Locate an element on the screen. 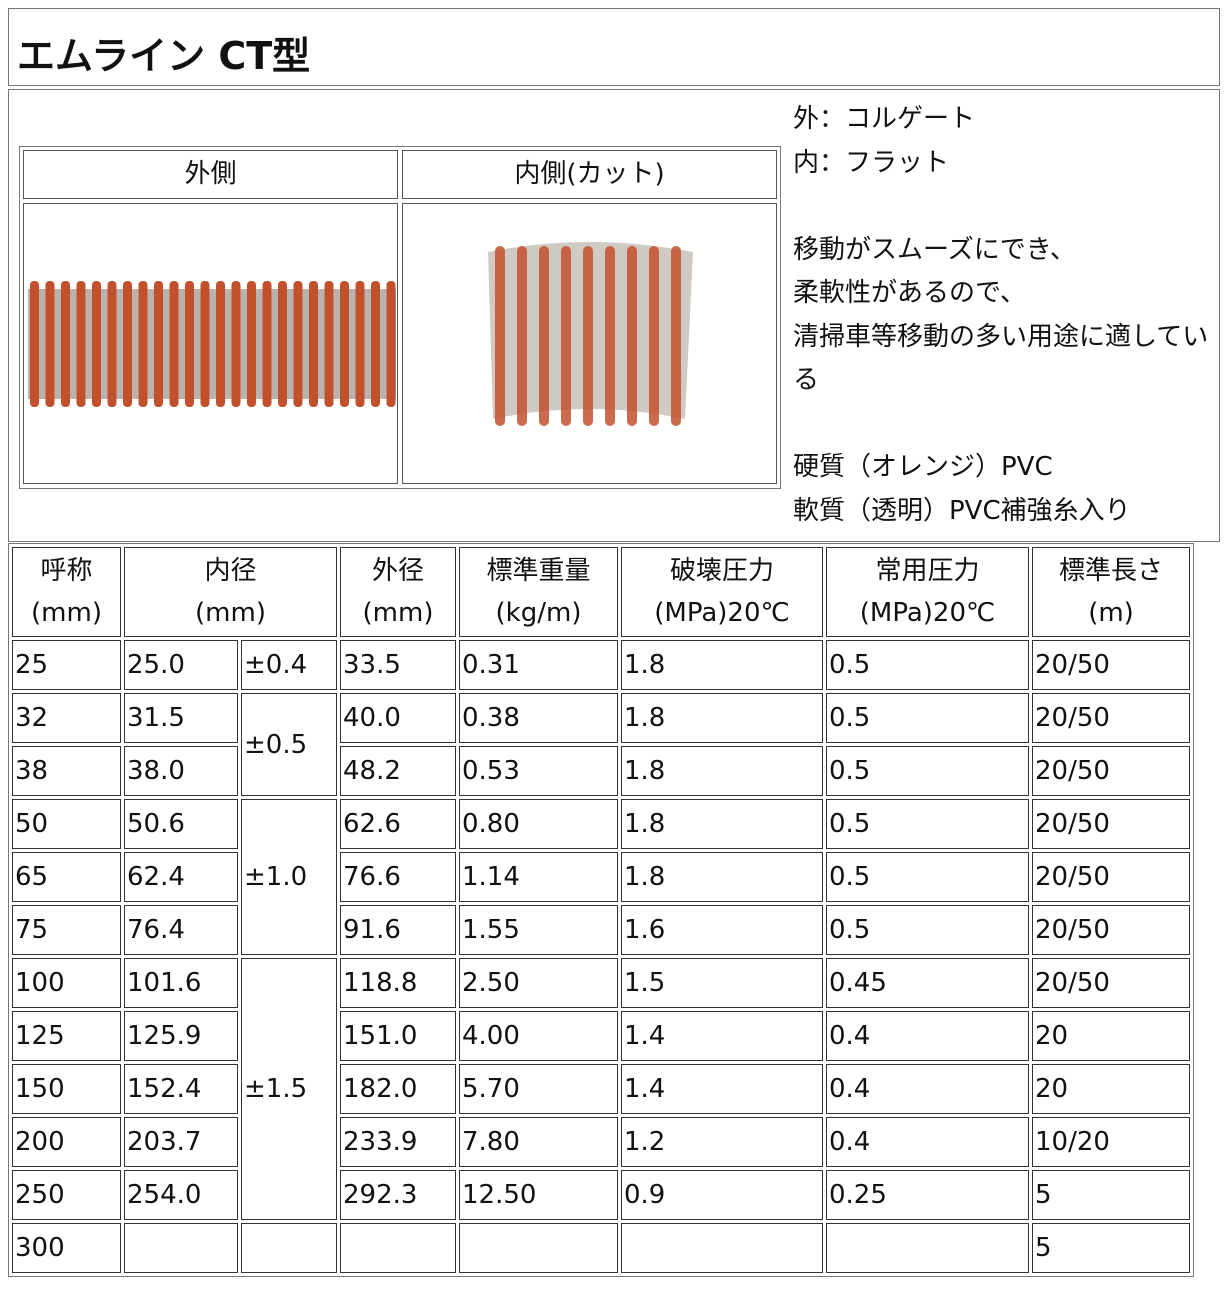  tolerance-cell: ±0.5 is located at coordinates (289, 744).